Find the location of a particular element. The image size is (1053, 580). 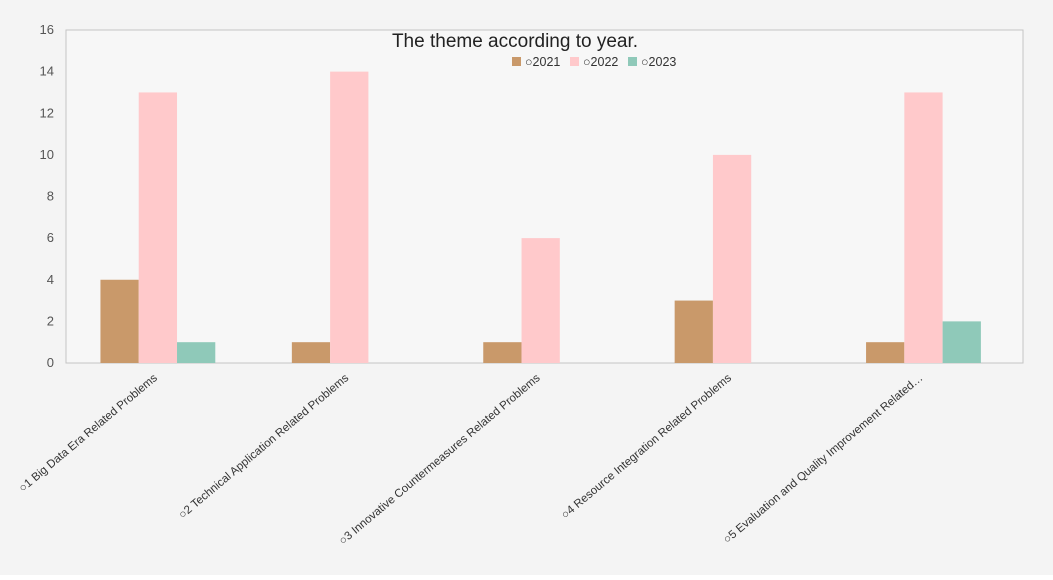

y-tick-label: 12 is located at coordinates (47, 112).